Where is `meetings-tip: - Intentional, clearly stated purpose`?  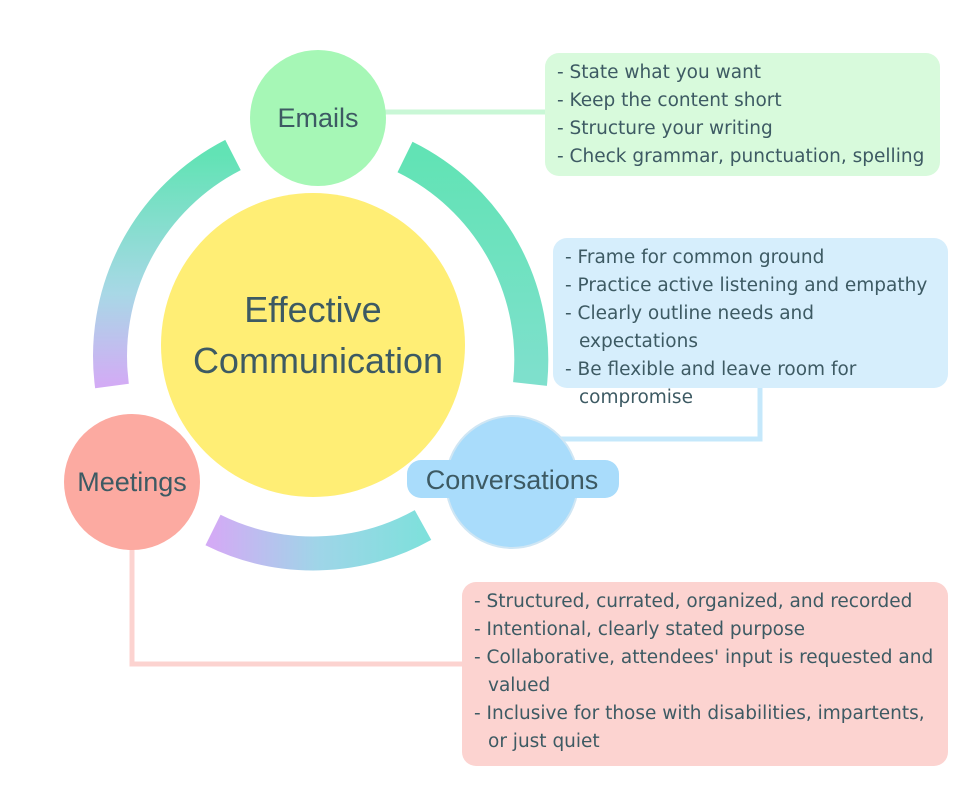
meetings-tip: - Intentional, clearly stated purpose is located at coordinates (640, 629).